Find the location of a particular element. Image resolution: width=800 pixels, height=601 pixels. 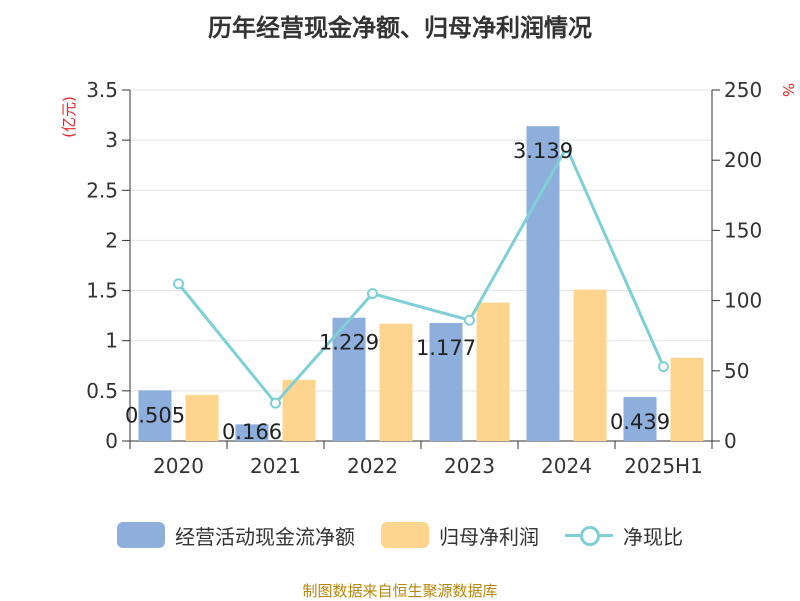

data-label-cashflow: 0.166 is located at coordinates (252, 432).